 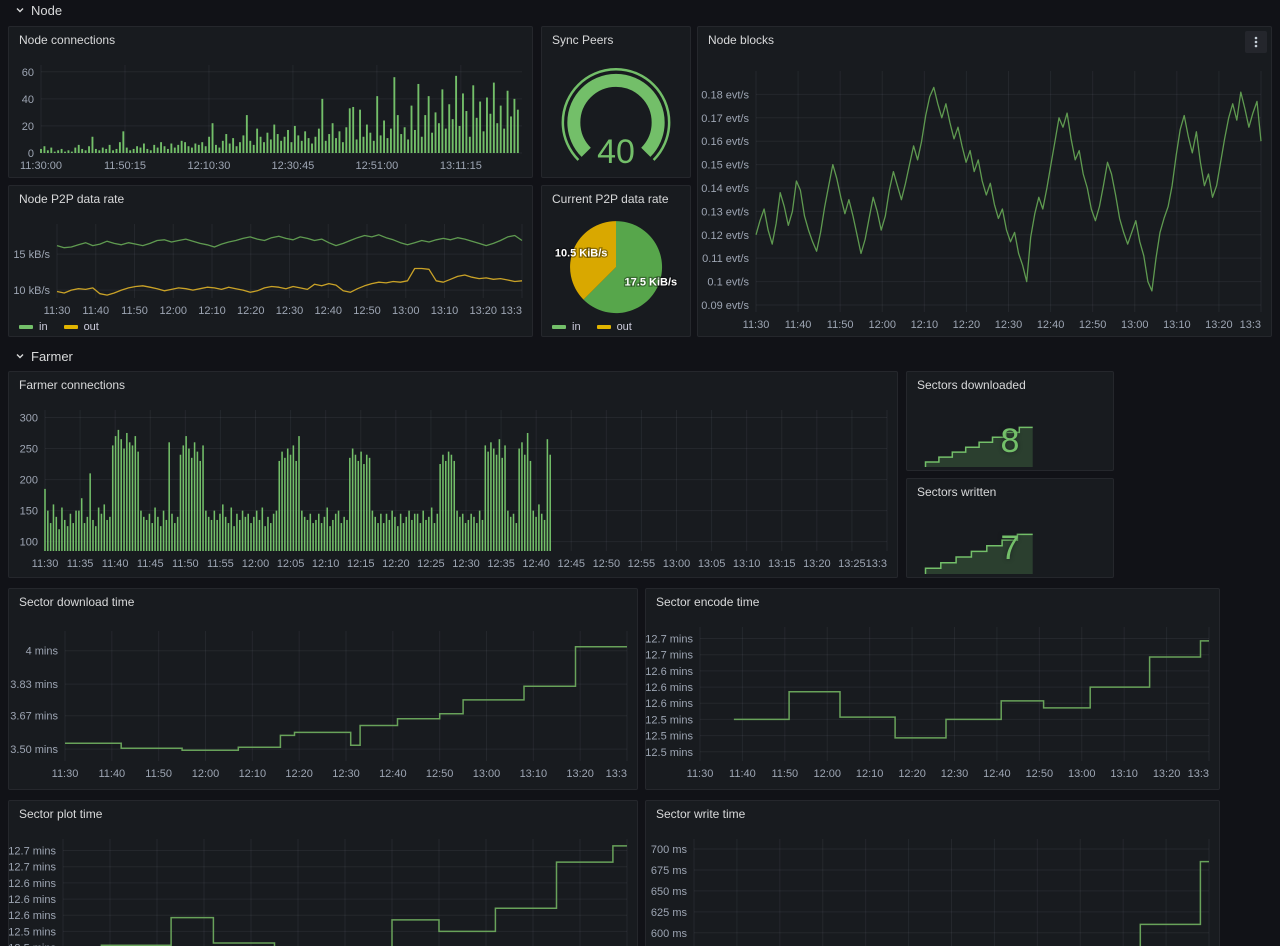 What do you see at coordinates (957, 492) in the screenshot?
I see `panel-title: Sectors written` at bounding box center [957, 492].